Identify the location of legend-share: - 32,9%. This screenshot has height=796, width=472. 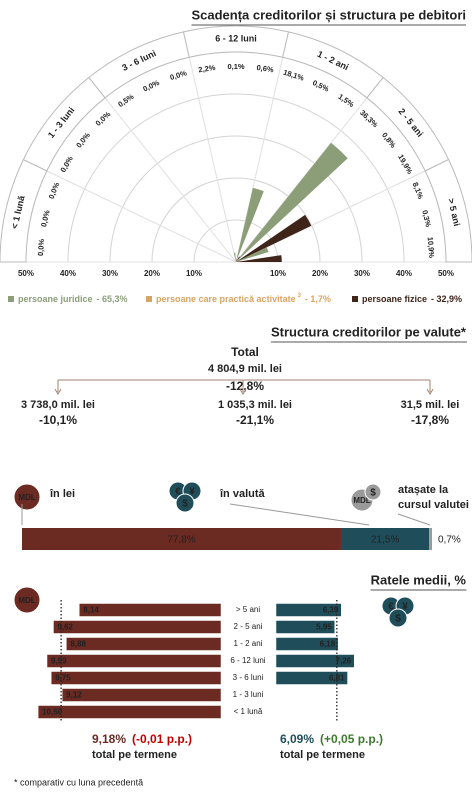
(446, 299).